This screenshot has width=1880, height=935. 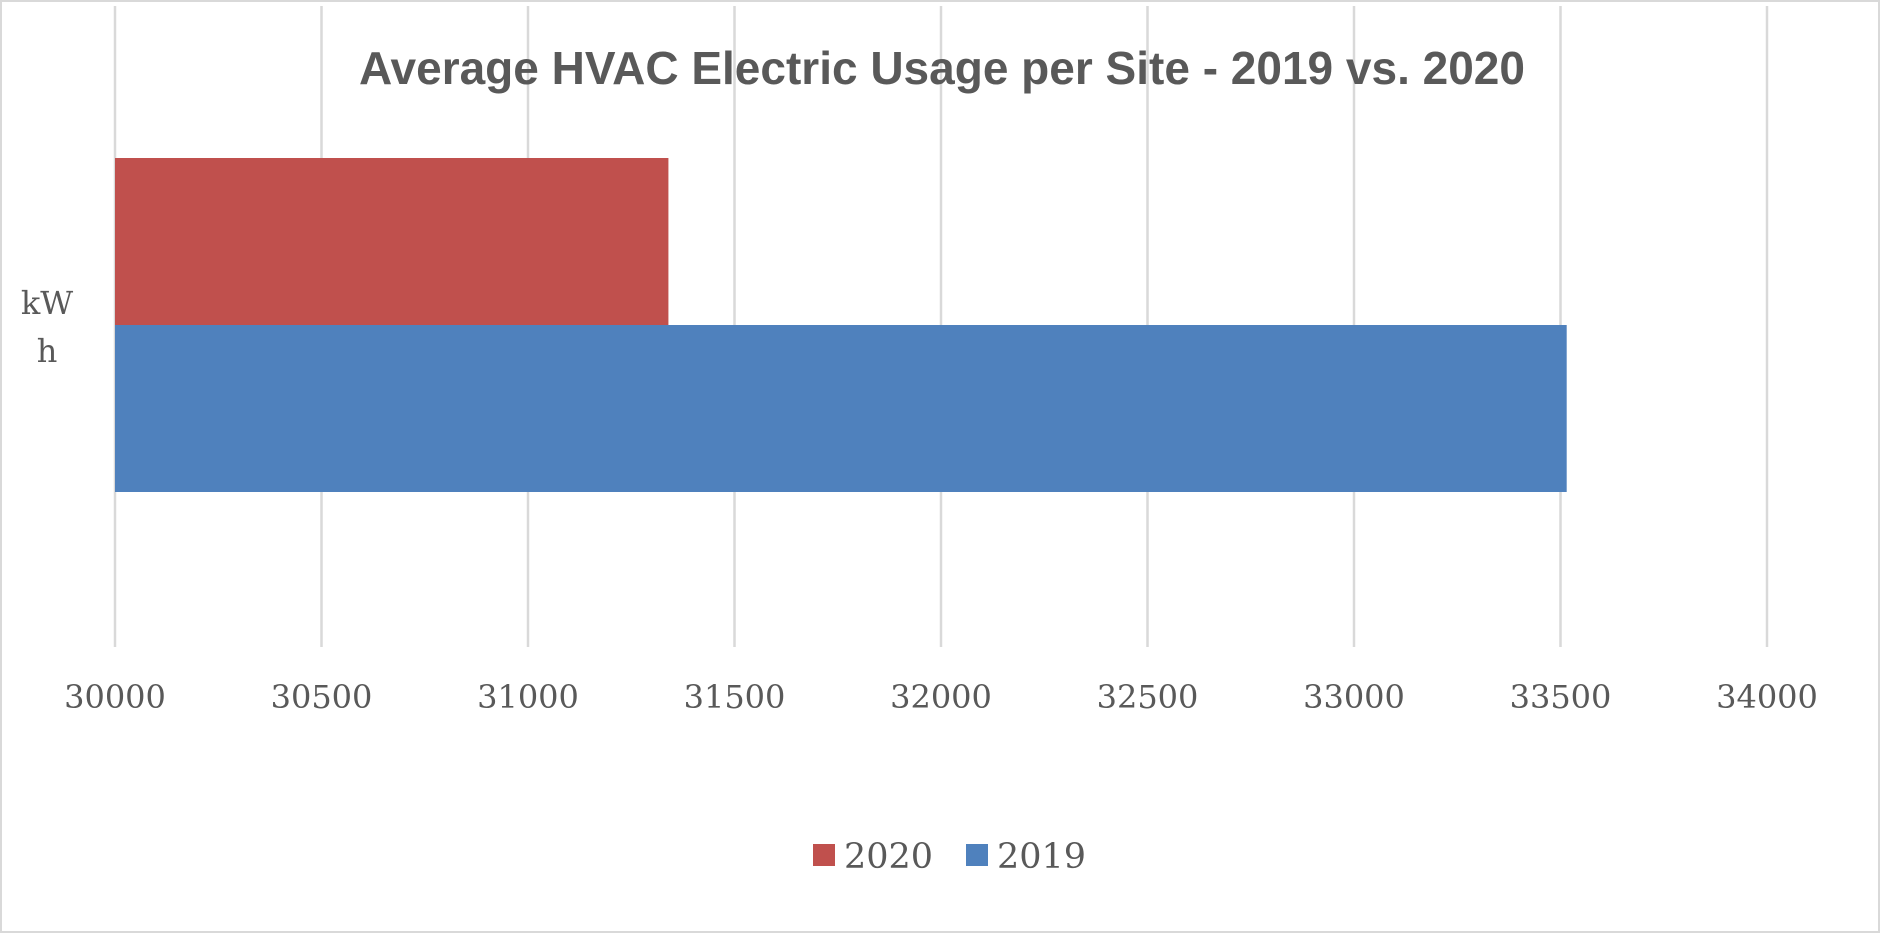 I want to click on x-tick-label-30500: 30500, so click(x=322, y=697).